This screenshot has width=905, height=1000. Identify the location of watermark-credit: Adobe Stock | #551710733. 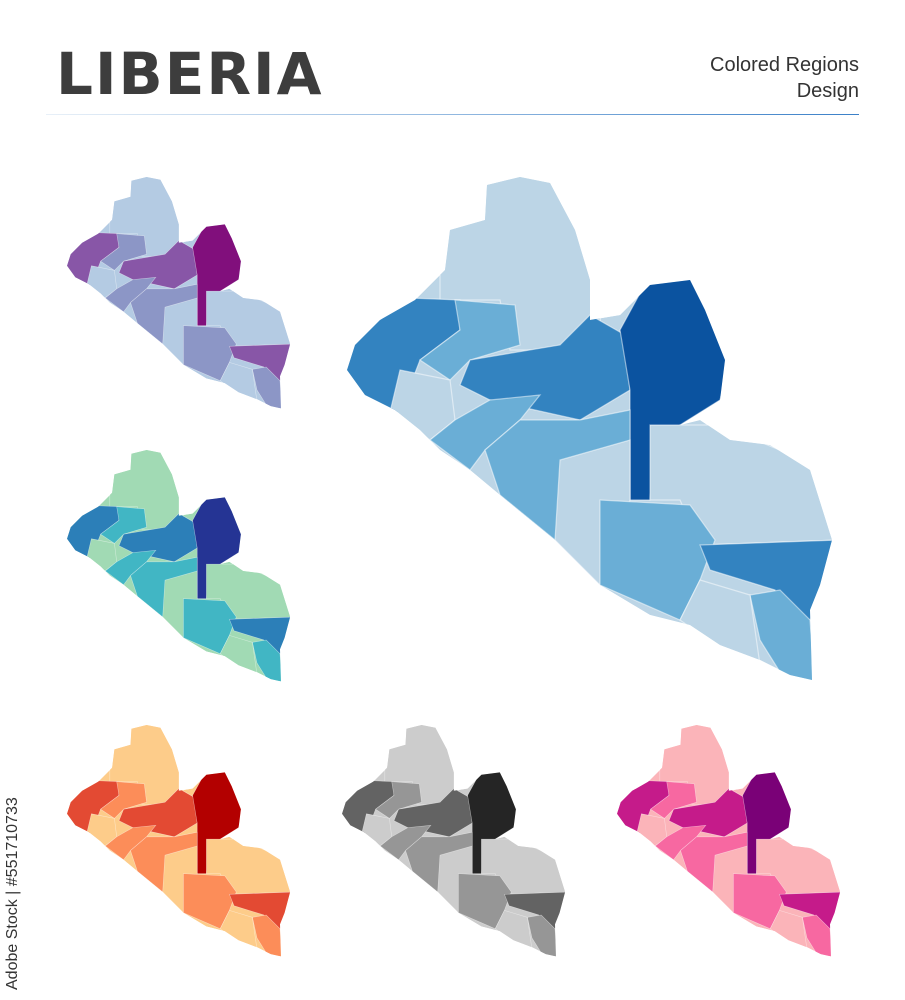
(12, 893).